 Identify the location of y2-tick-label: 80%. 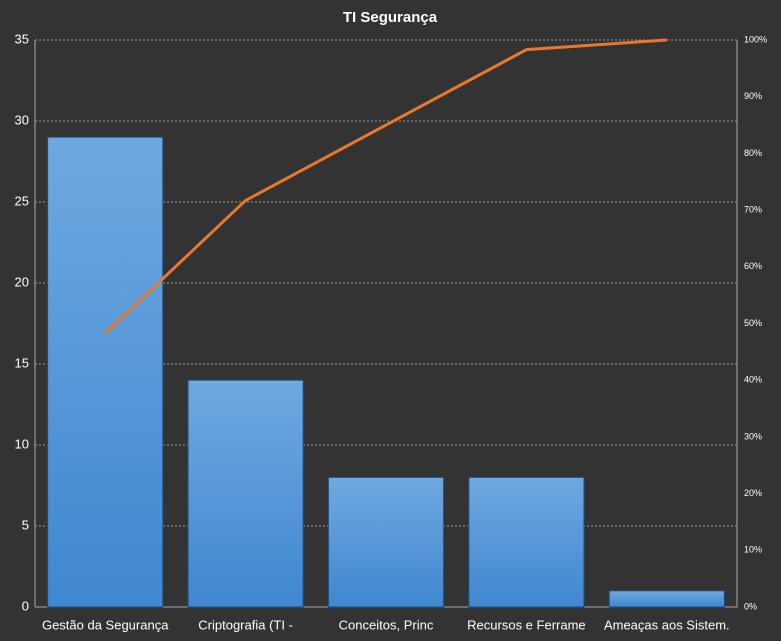
(753, 153).